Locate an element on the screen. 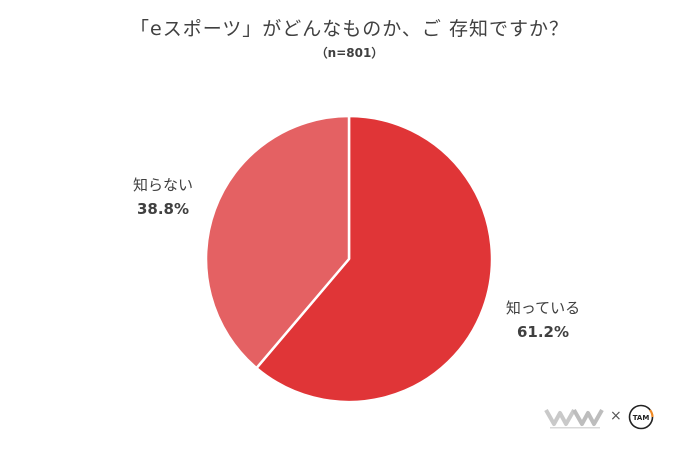  slice-value-0: 61.2% is located at coordinates (543, 332).